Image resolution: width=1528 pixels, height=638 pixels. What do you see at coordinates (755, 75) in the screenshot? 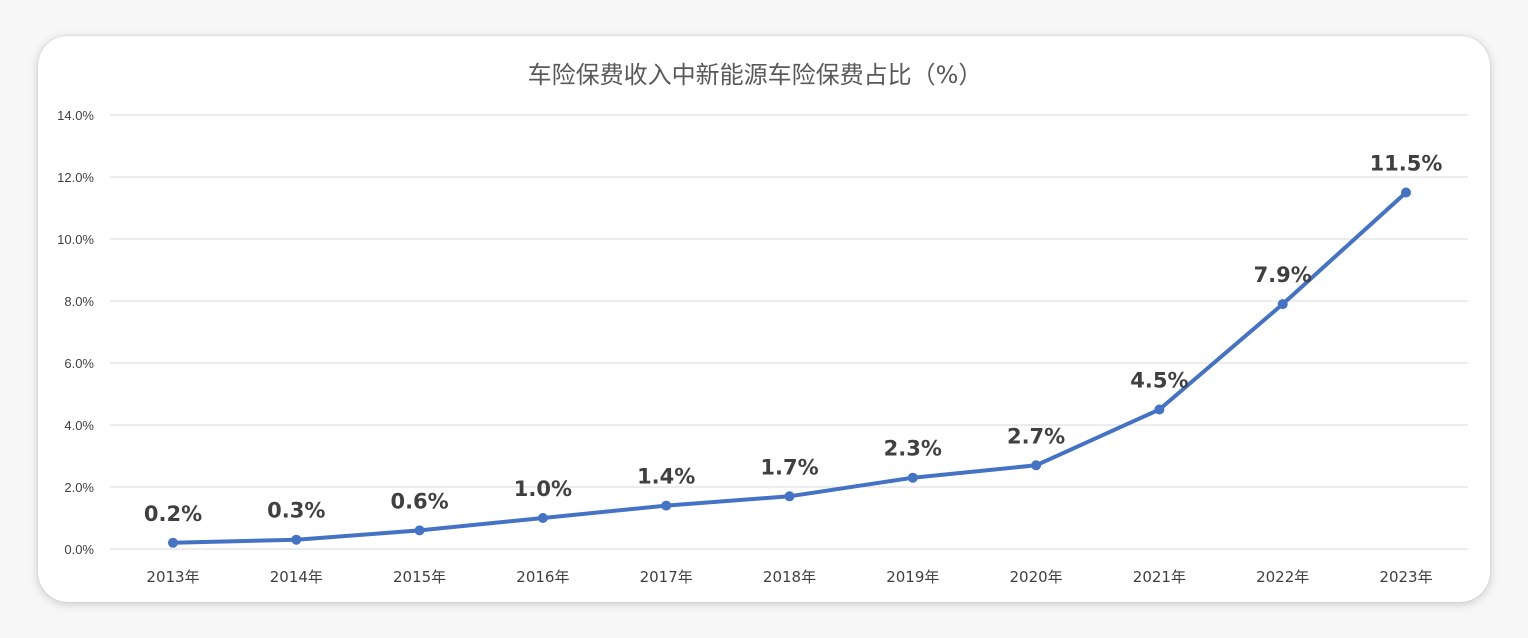
I see `chart-title: 车险保费收入中新能源车险保费占比（%）` at bounding box center [755, 75].